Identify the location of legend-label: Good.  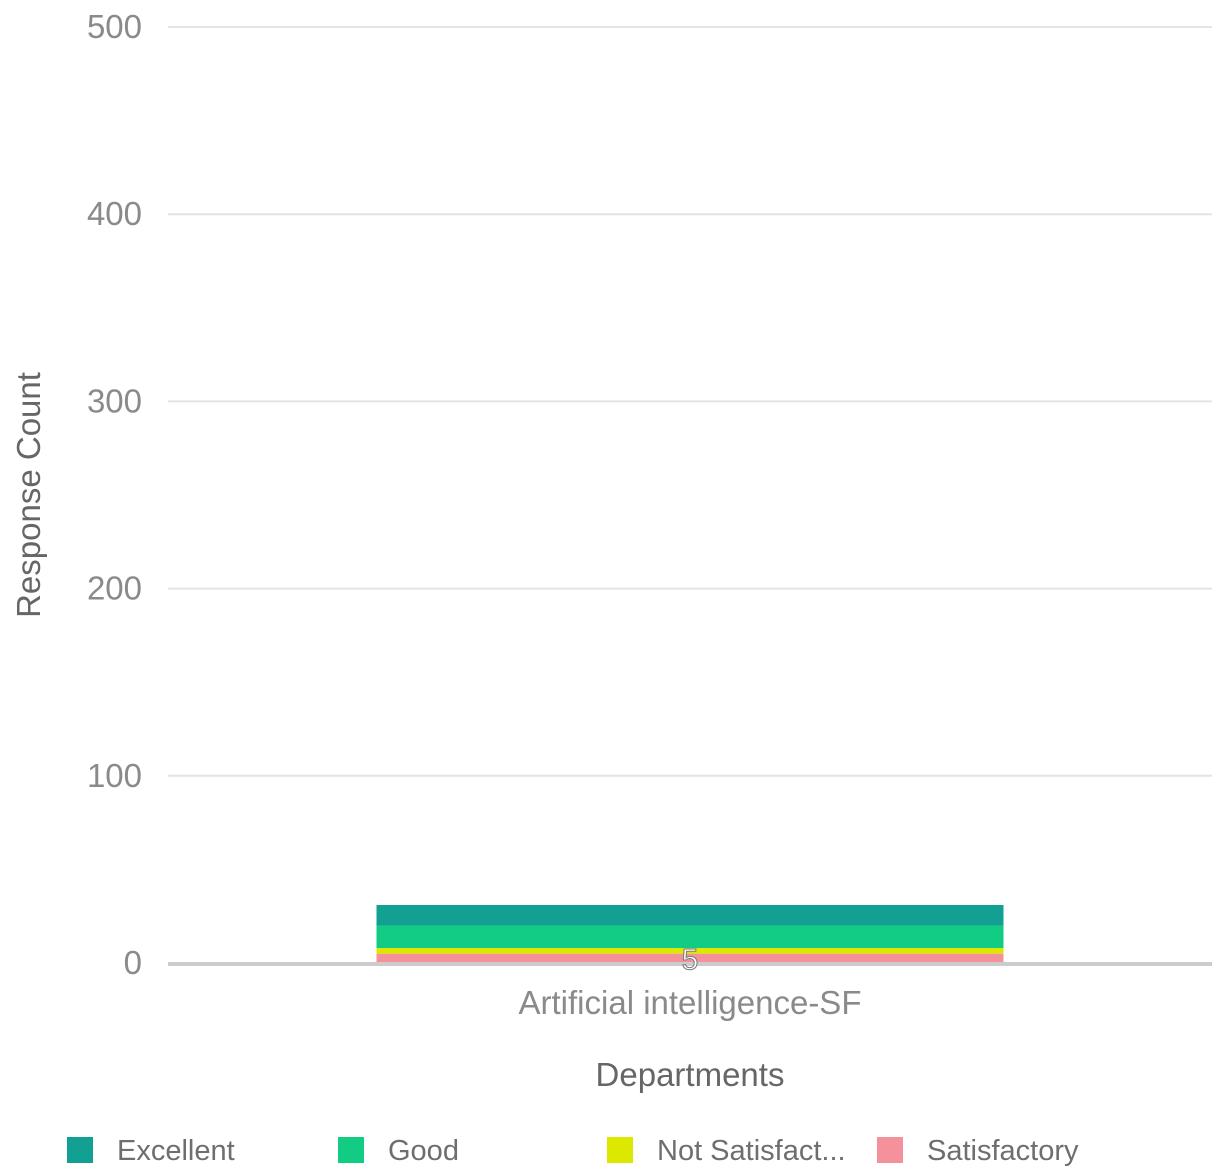
(423, 1151).